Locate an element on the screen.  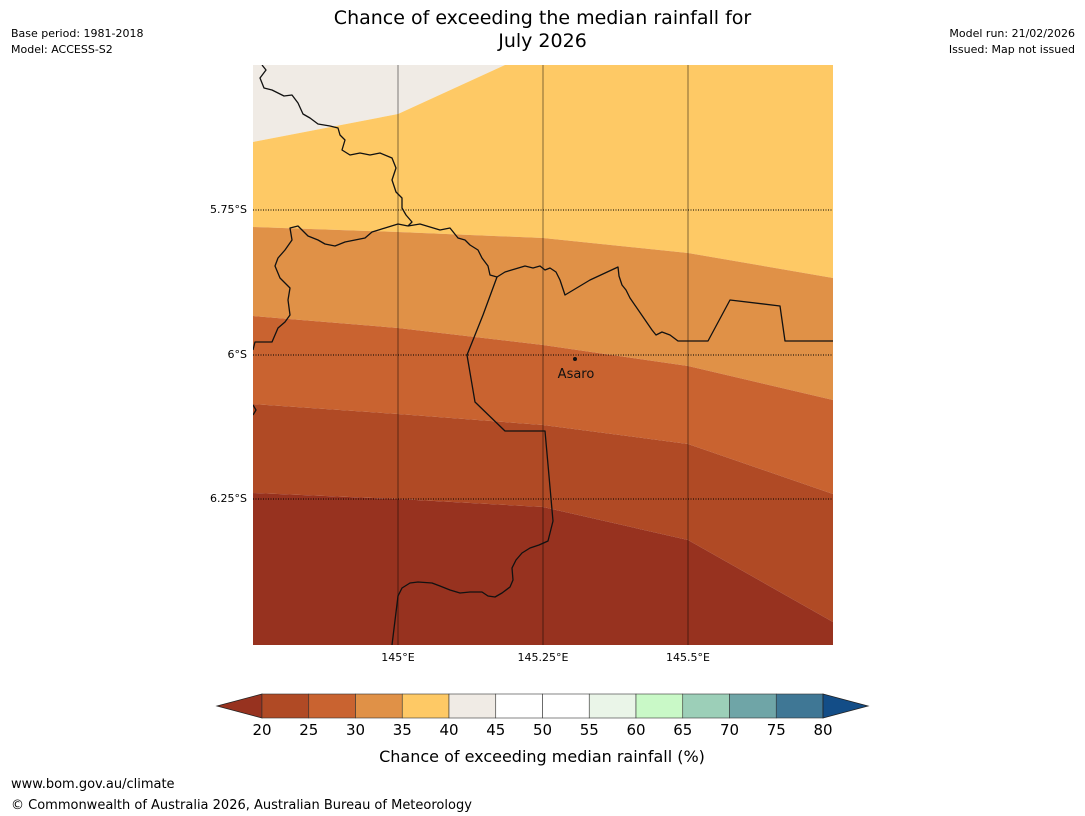
colorbar-under-triangle is located at coordinates (239, 706).